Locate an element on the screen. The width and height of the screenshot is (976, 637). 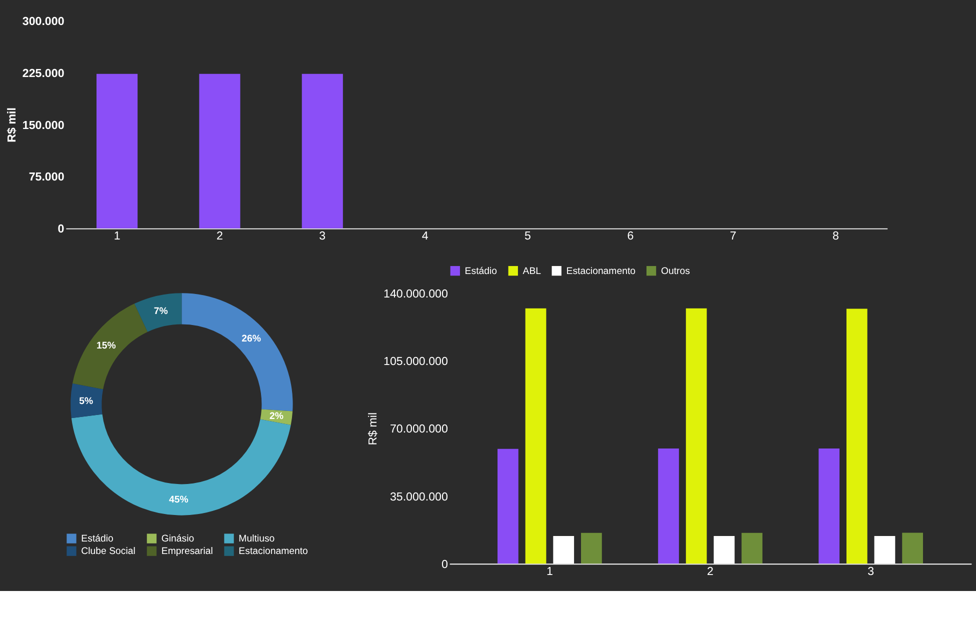
data-label: 2% is located at coordinates (277, 416).